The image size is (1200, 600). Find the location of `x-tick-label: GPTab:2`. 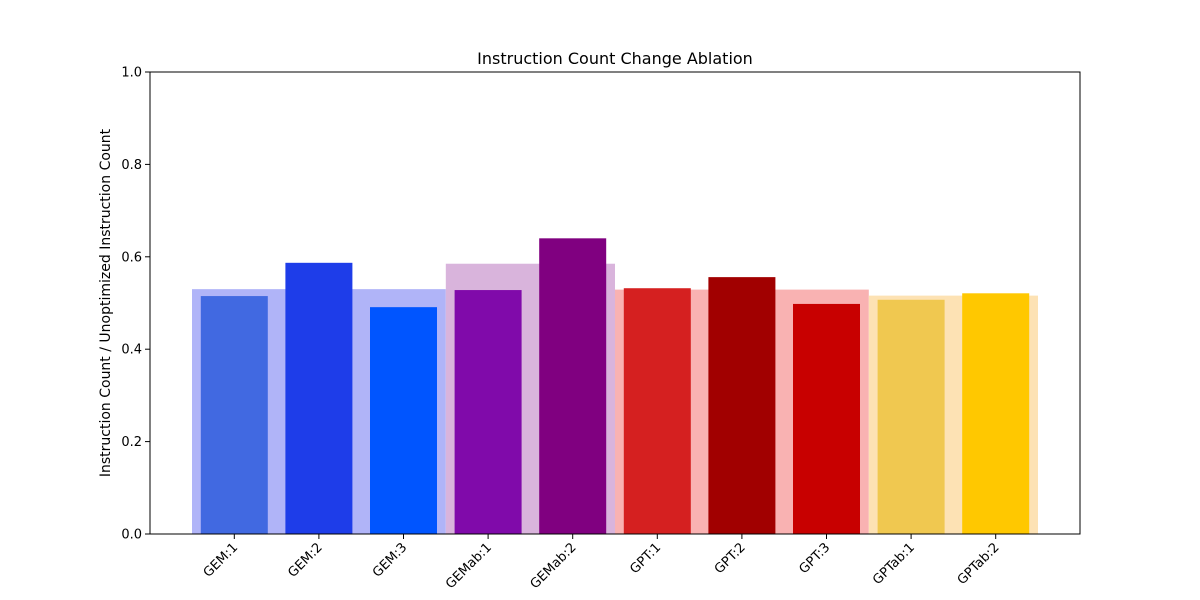

x-tick-label: GPTab:2 is located at coordinates (979, 564).